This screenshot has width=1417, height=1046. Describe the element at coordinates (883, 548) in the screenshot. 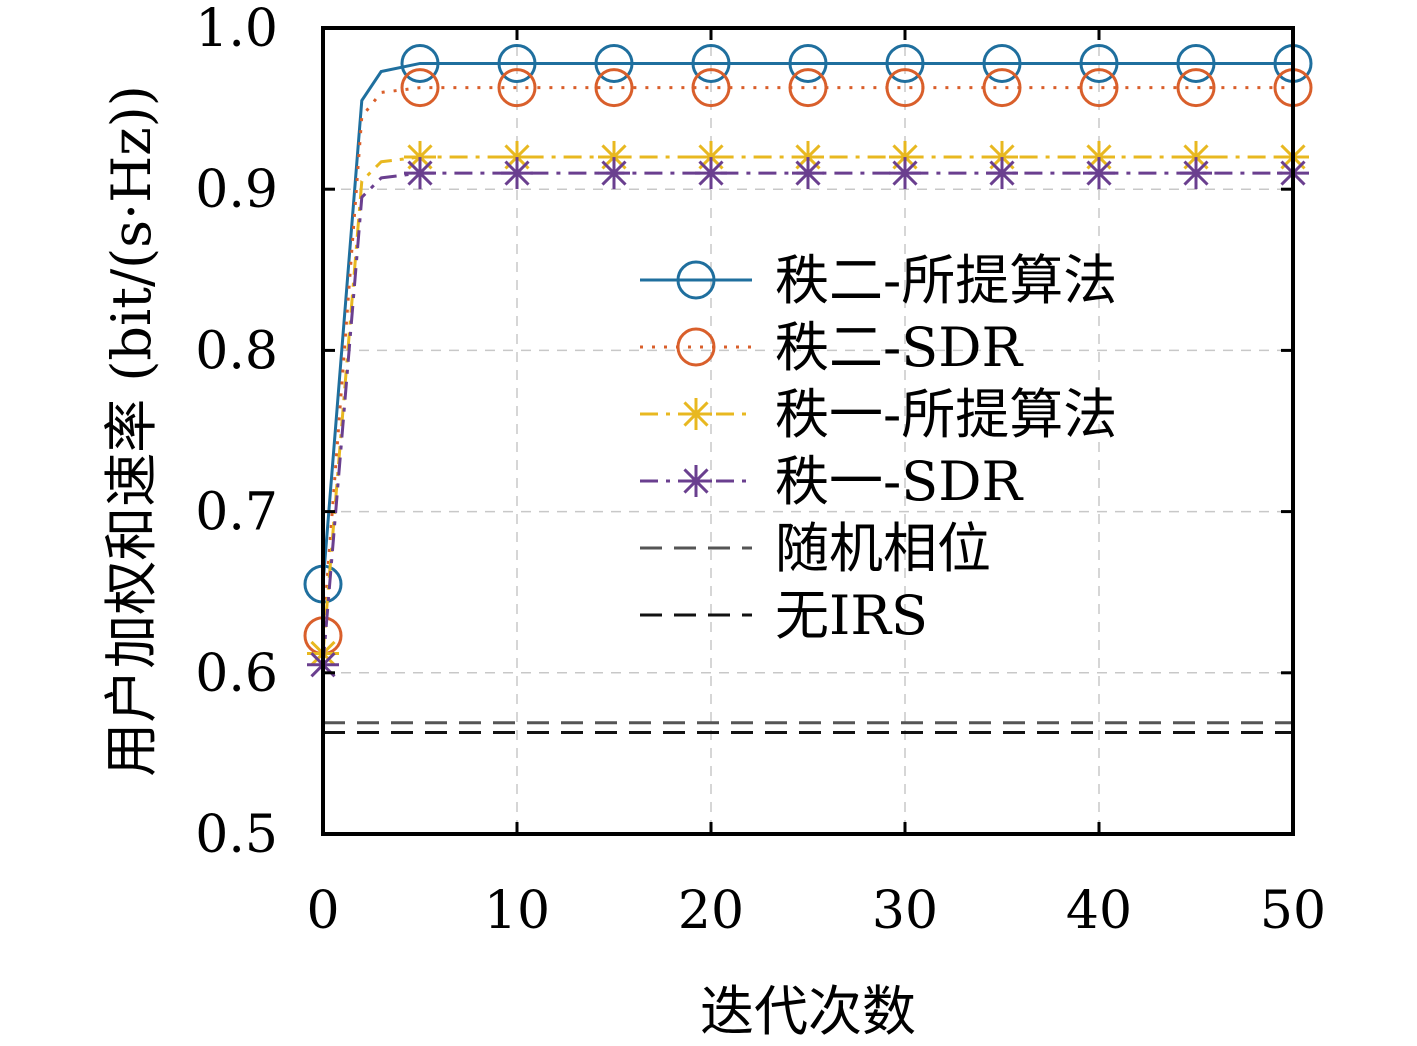

I see `legend-label-5: 随机相位` at that location.